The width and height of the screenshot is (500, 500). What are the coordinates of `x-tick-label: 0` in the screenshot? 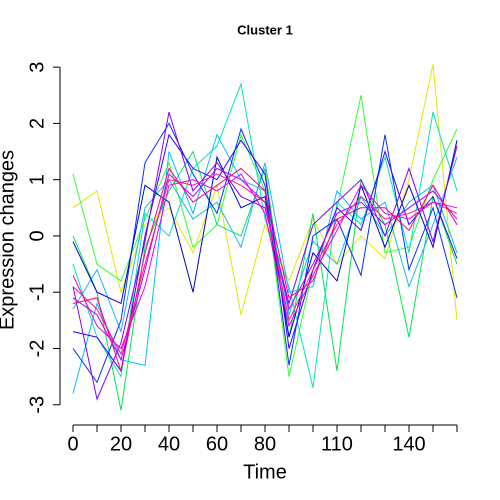 It's located at (72, 444).